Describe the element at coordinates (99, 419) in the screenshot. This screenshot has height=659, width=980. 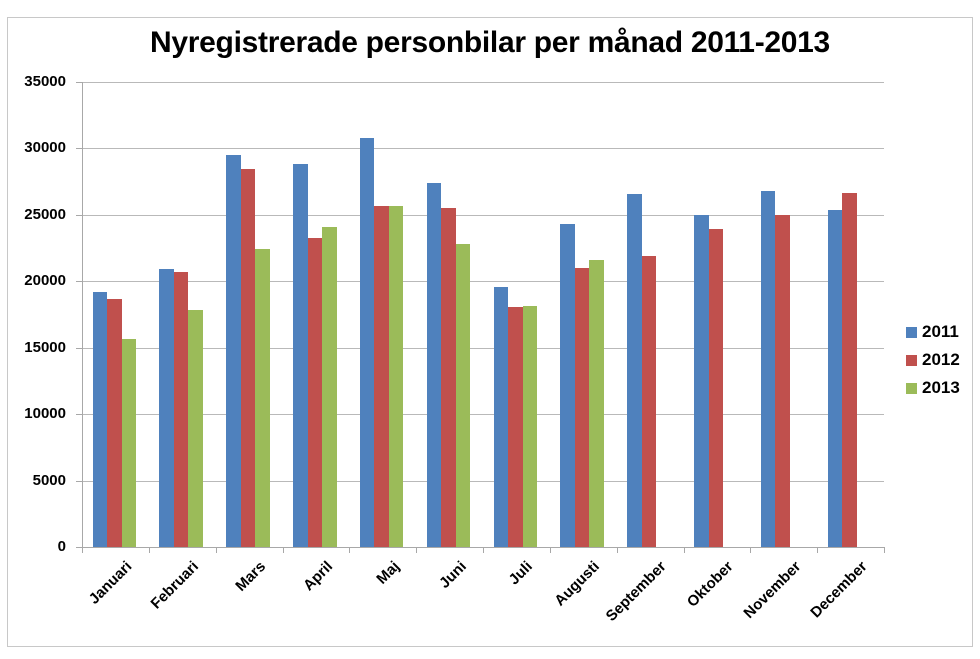
I see `bar-2011-januari` at that location.